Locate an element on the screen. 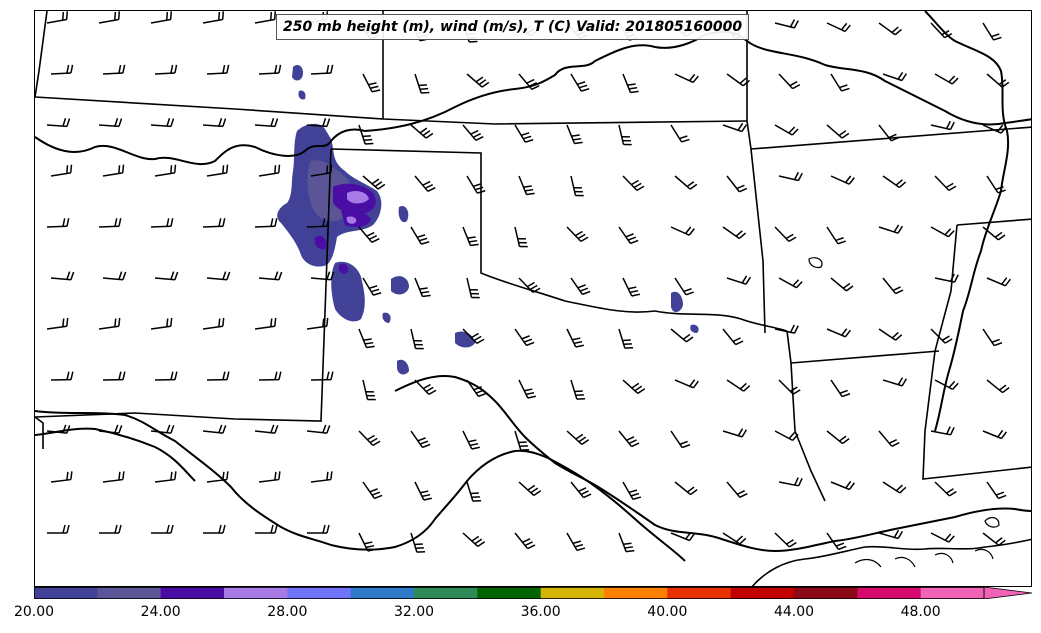 The width and height of the screenshot is (1041, 633). shade-region-north2 is located at coordinates (302, 95).